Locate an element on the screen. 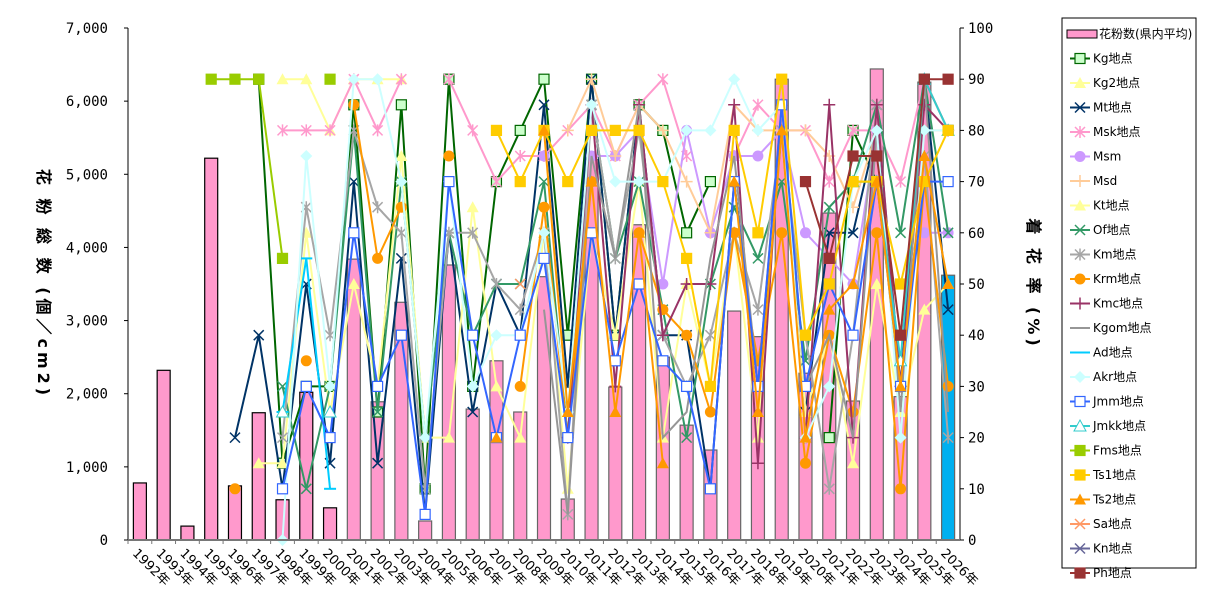 This screenshot has height=610, width=1211. legend-label: Ts1地点 is located at coordinates (1114, 475).